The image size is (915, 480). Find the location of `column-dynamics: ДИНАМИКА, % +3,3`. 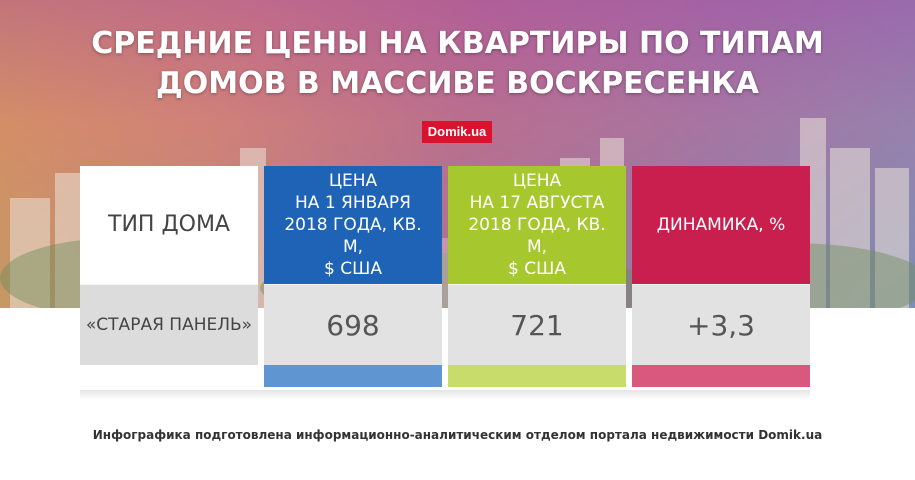

column-dynamics: ДИНАМИКА, % +3,3 is located at coordinates (721, 276).